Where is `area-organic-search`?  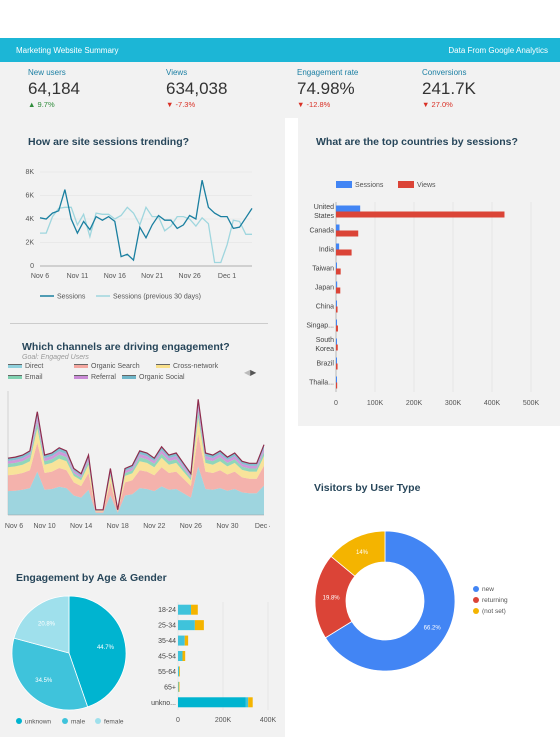 area-organic-search is located at coordinates (136, 473).